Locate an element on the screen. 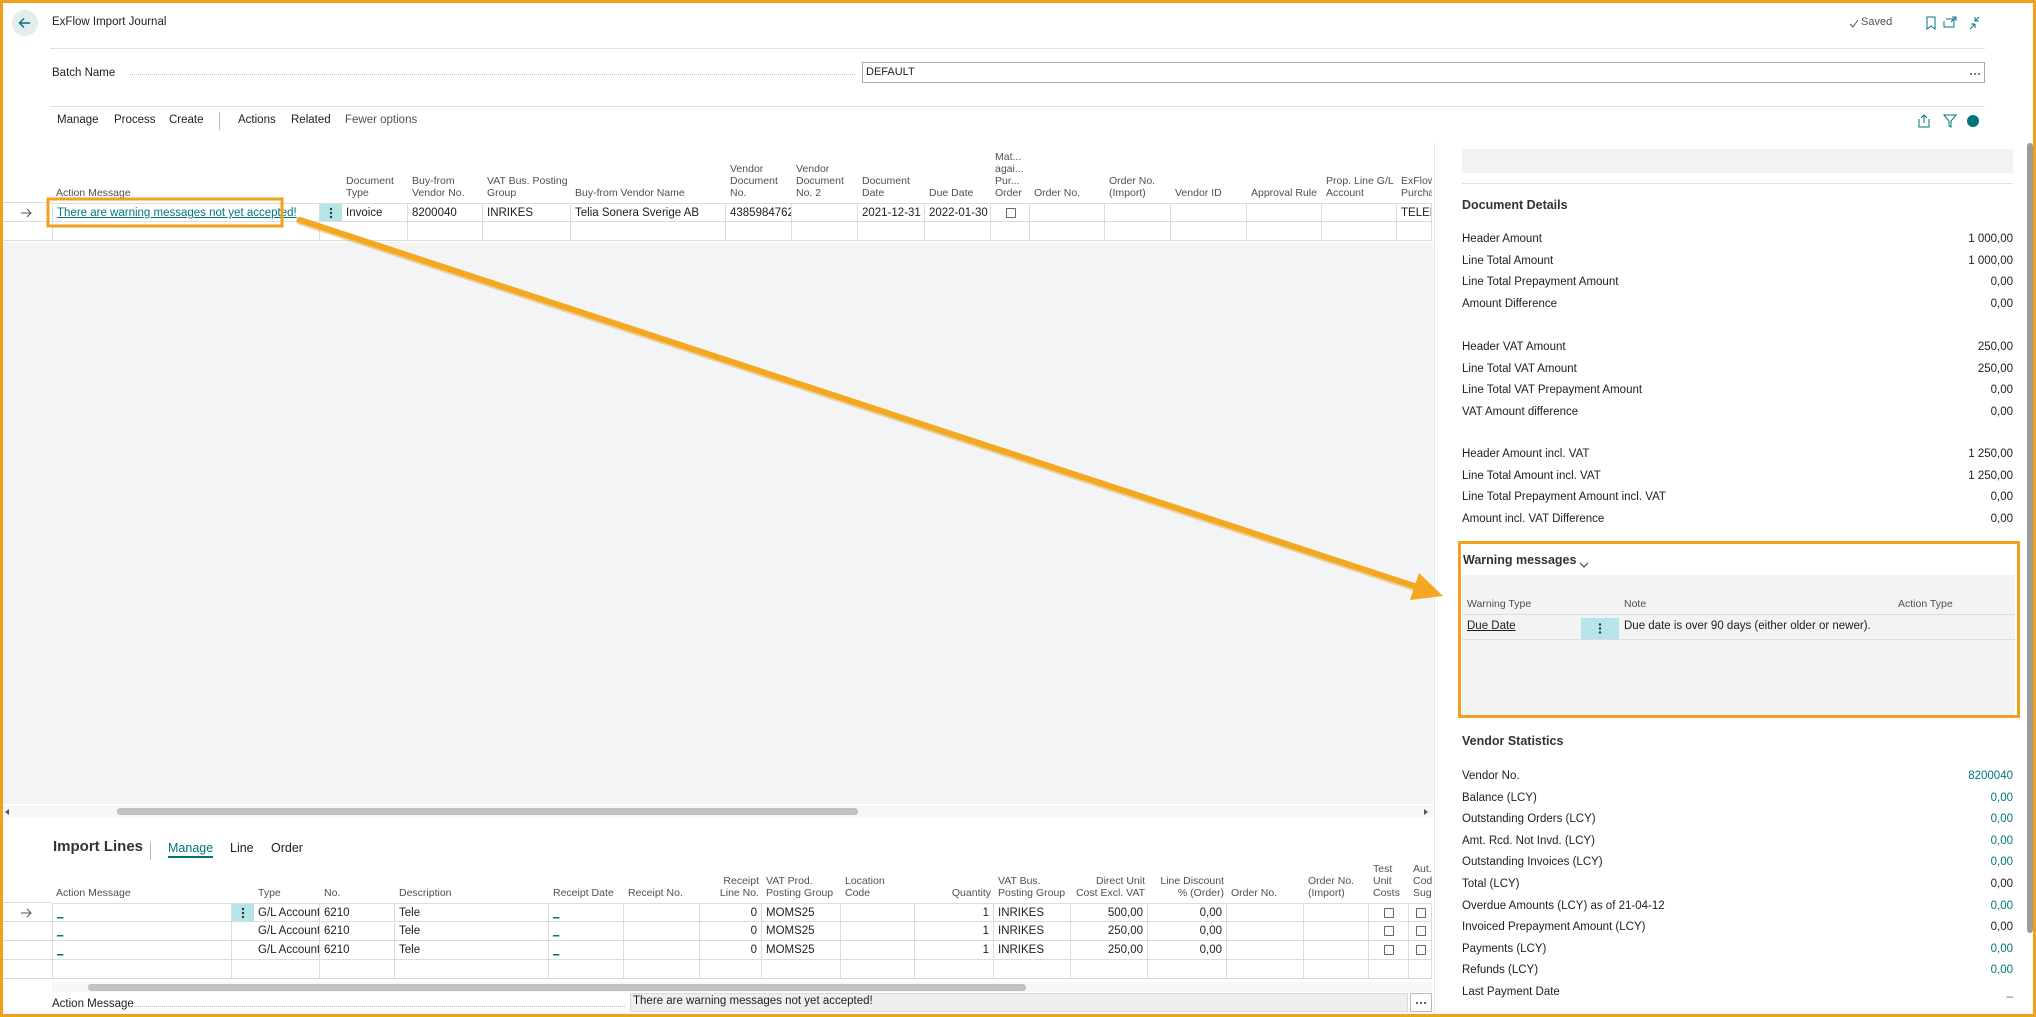 The width and height of the screenshot is (2036, 1017). column-header: Description is located at coordinates (425, 893).